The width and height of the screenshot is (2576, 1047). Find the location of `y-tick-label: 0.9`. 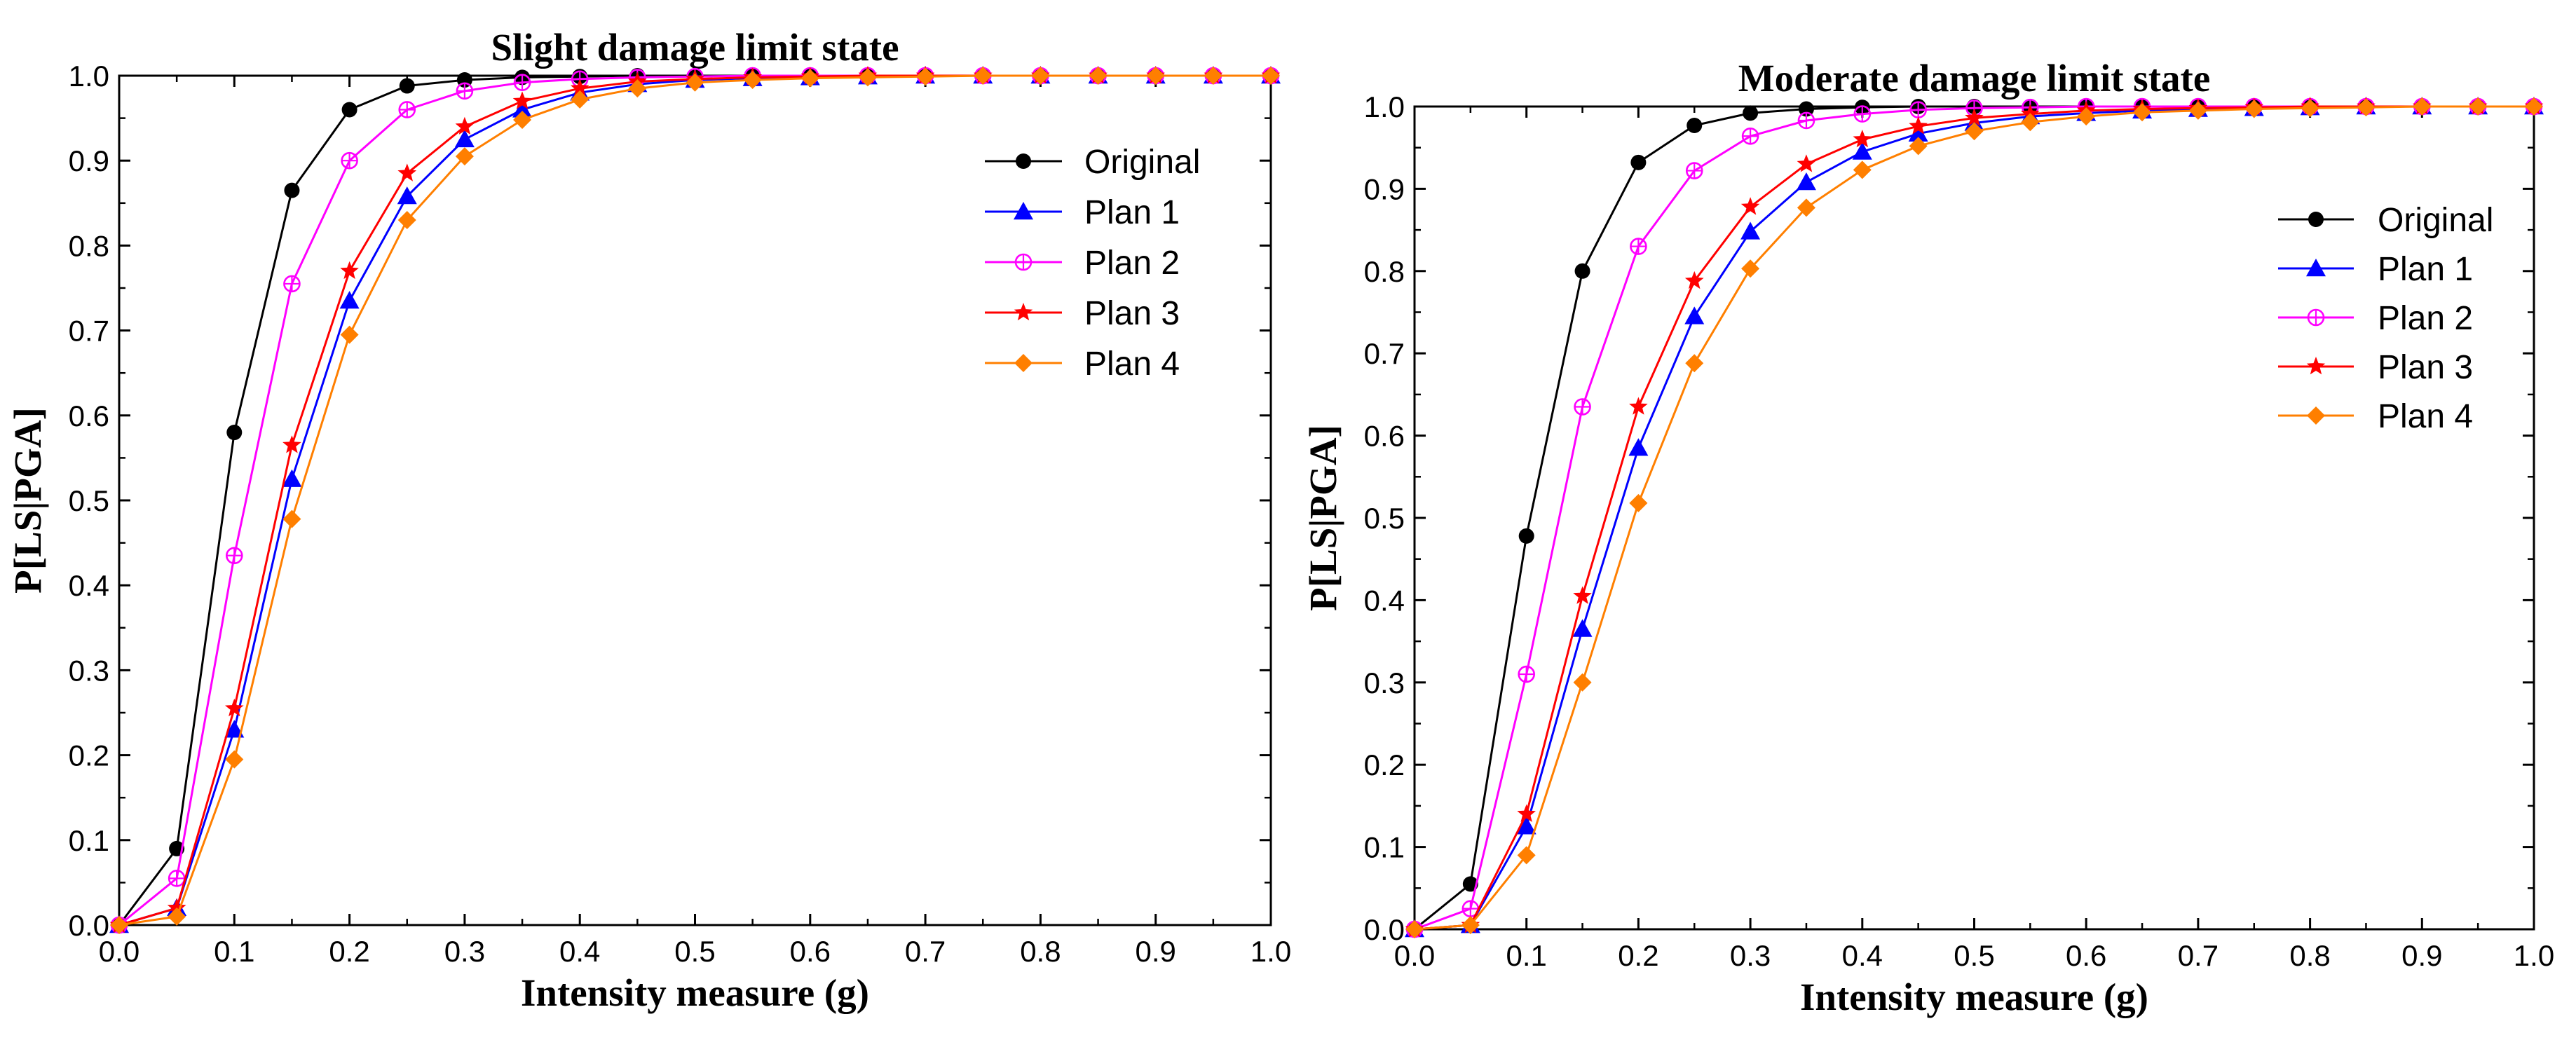

y-tick-label: 0.9 is located at coordinates (1384, 189).